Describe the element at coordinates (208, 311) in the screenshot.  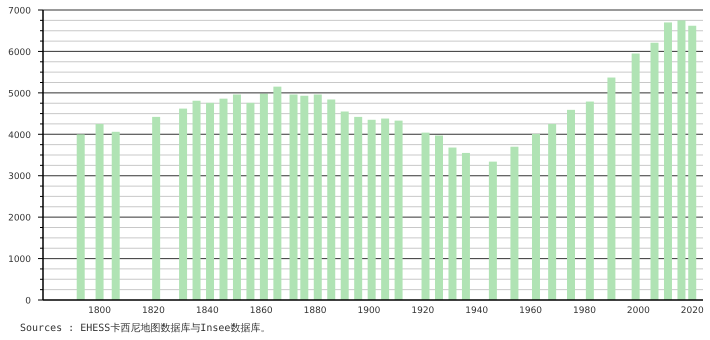
I see `x-tick-label: 1840` at that location.